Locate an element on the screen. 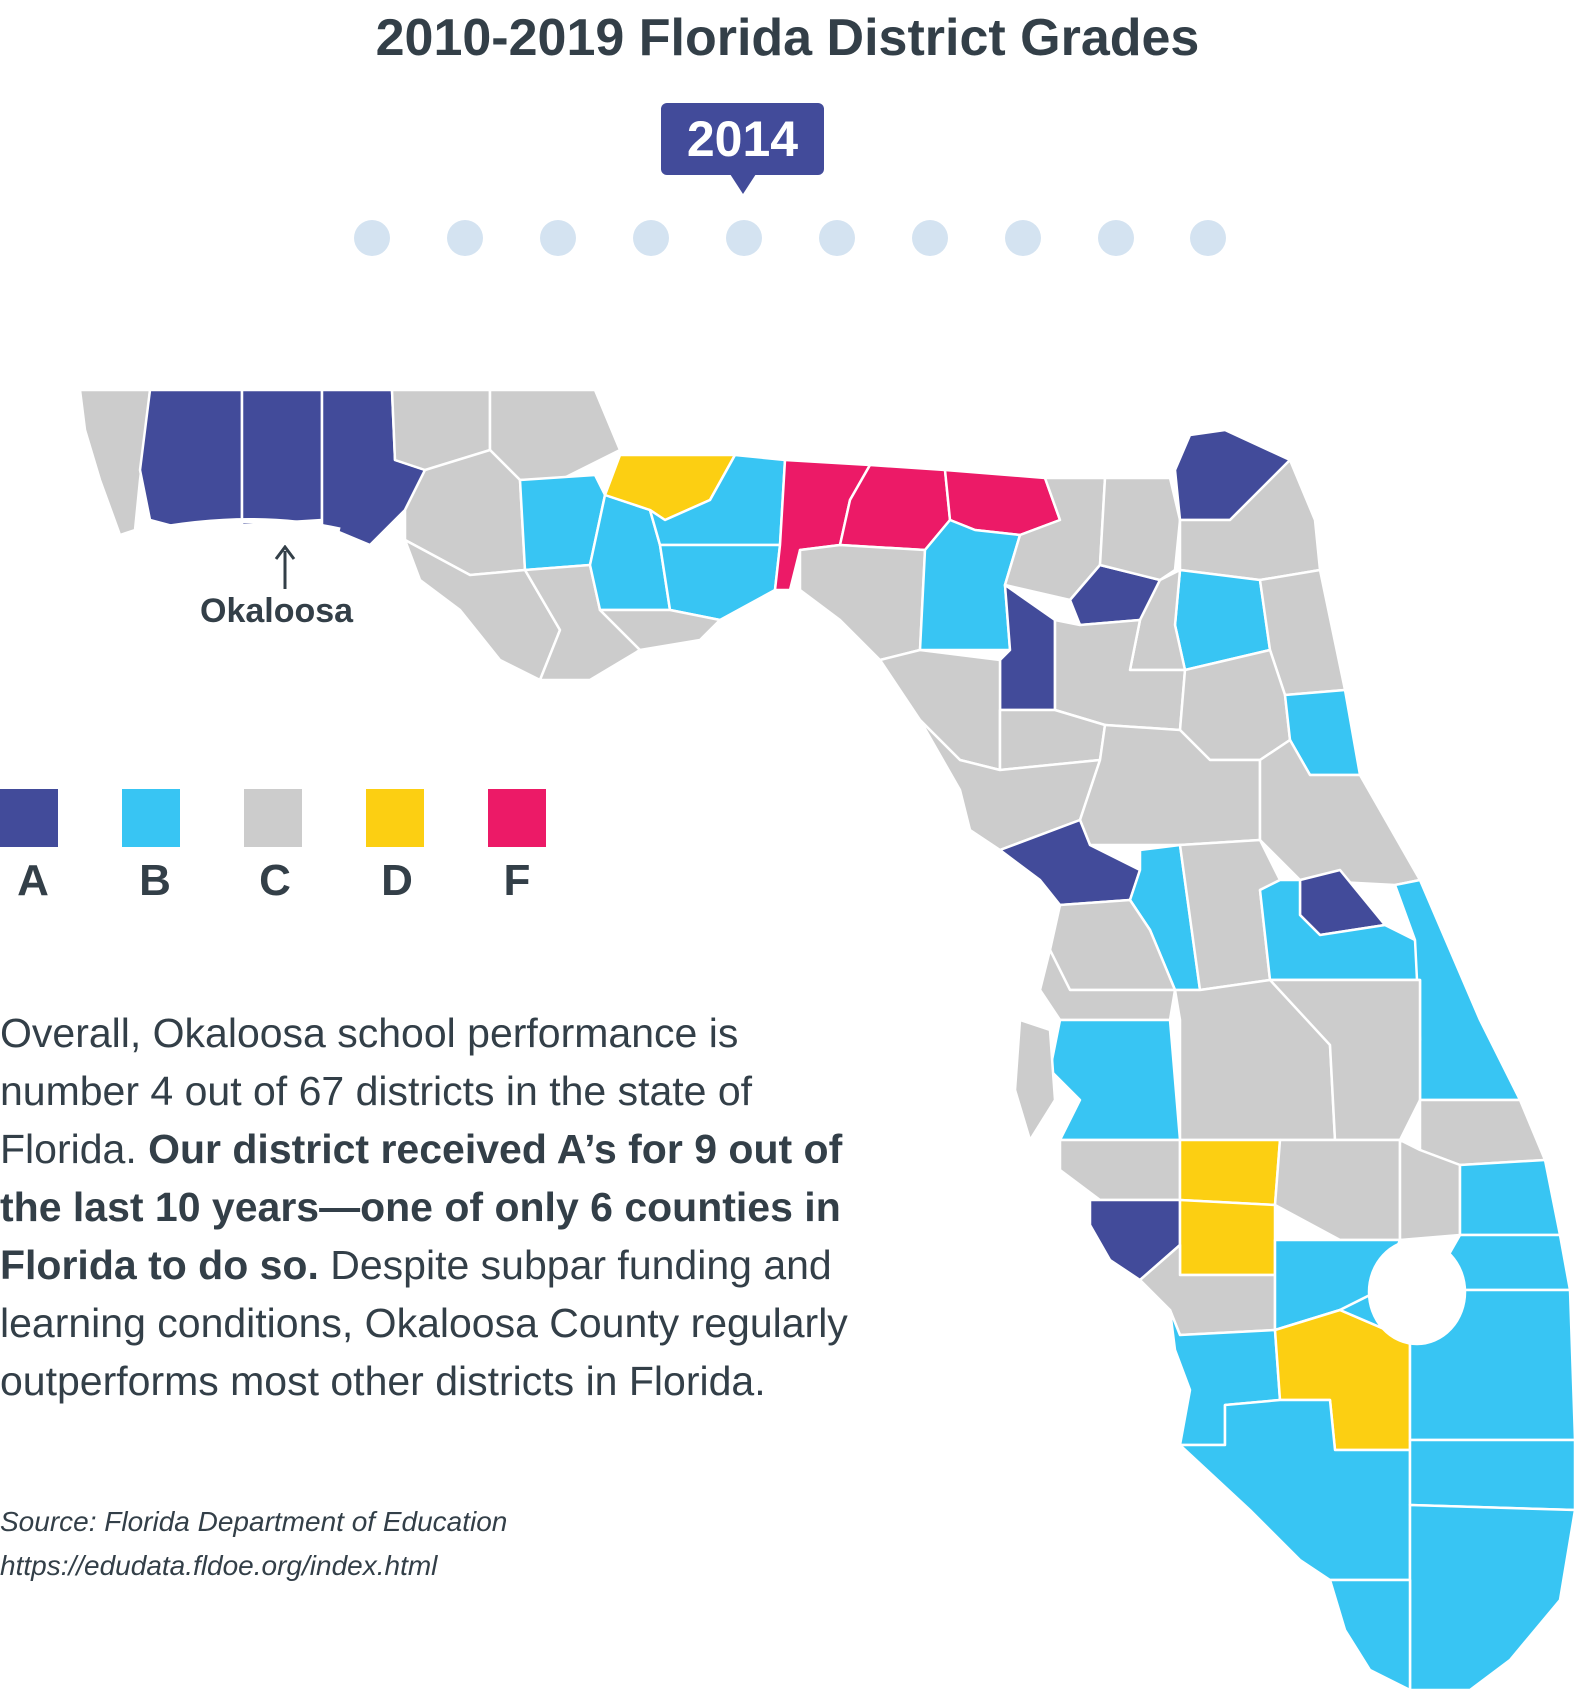  legend-swatch-f is located at coordinates (517, 818).